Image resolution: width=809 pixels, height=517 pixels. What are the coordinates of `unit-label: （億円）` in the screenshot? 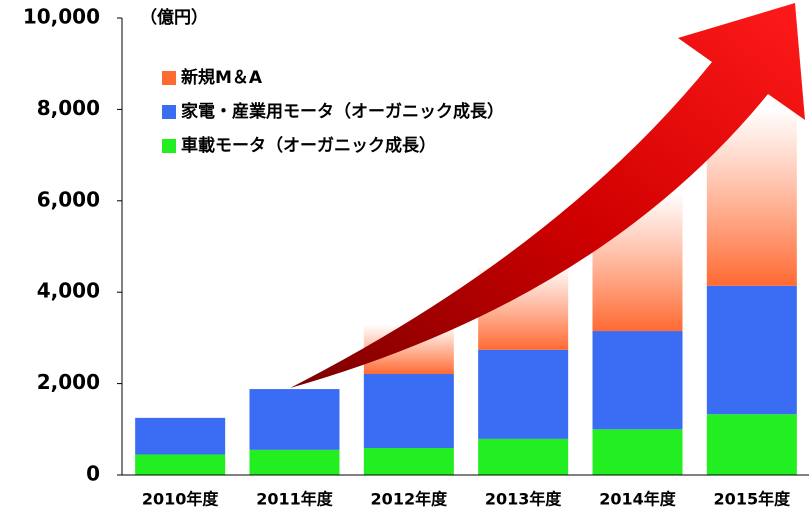 It's located at (174, 17).